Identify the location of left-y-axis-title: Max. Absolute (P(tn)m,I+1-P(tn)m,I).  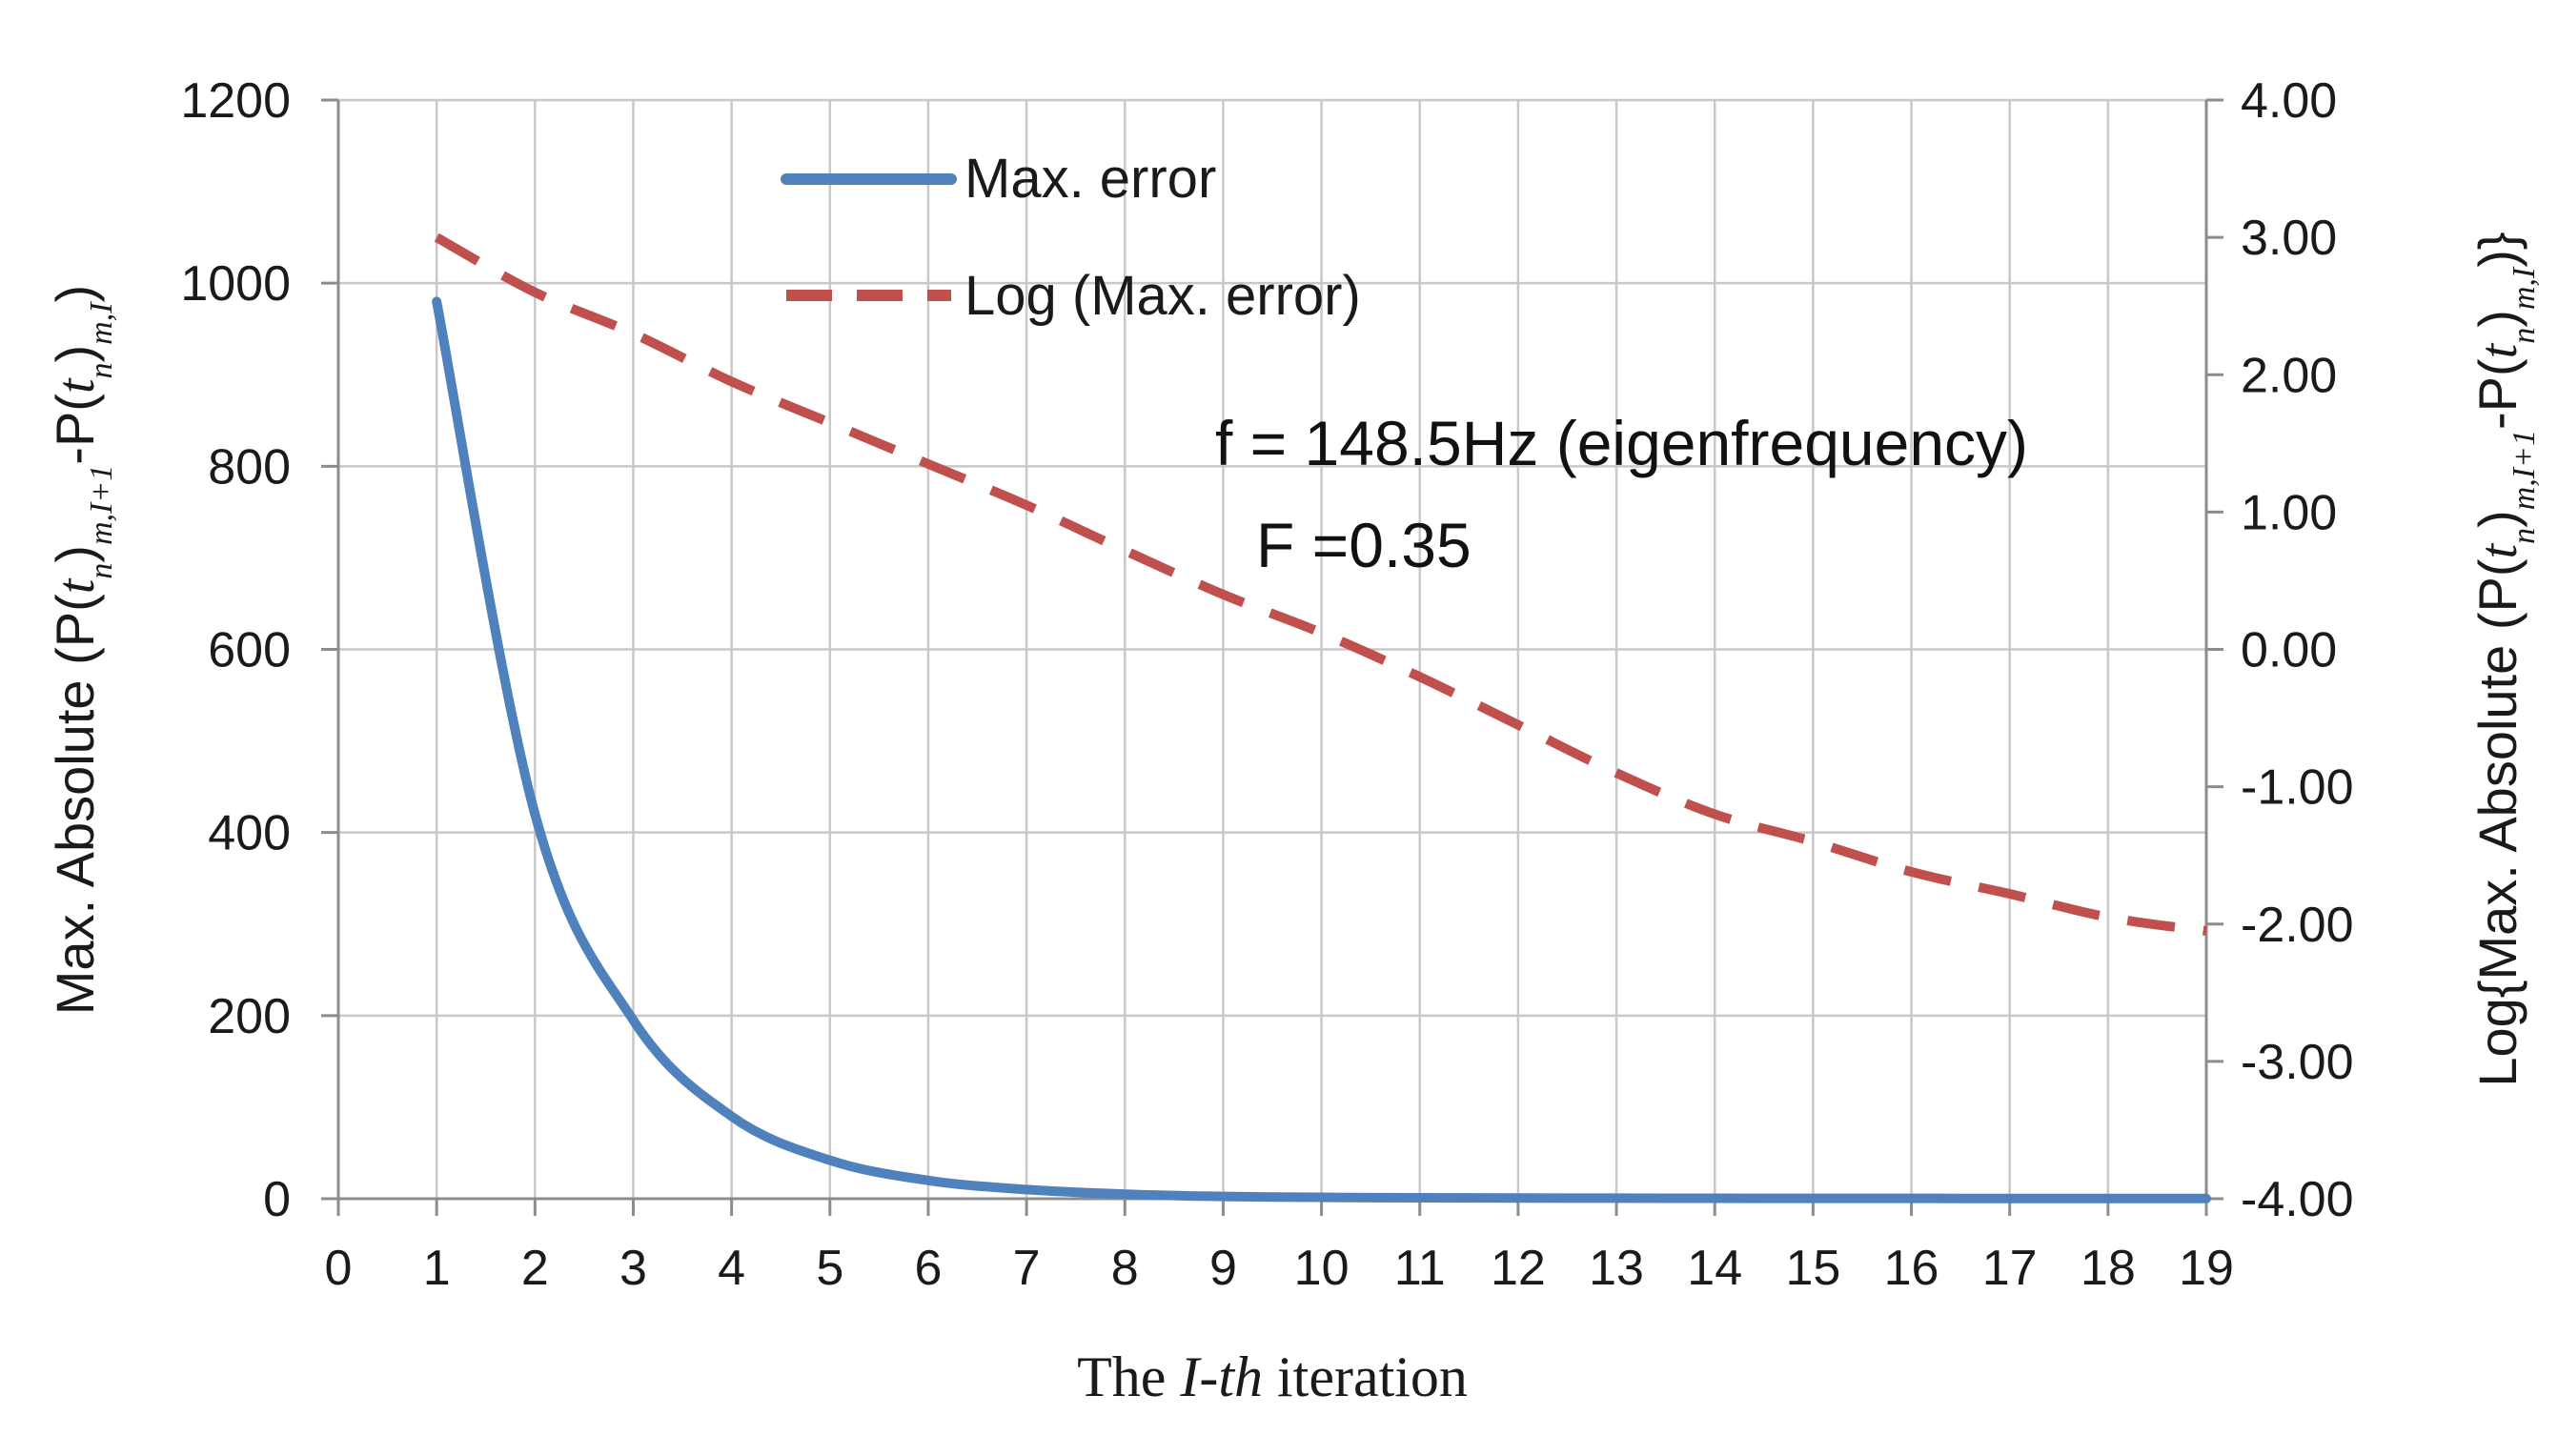
(82, 650).